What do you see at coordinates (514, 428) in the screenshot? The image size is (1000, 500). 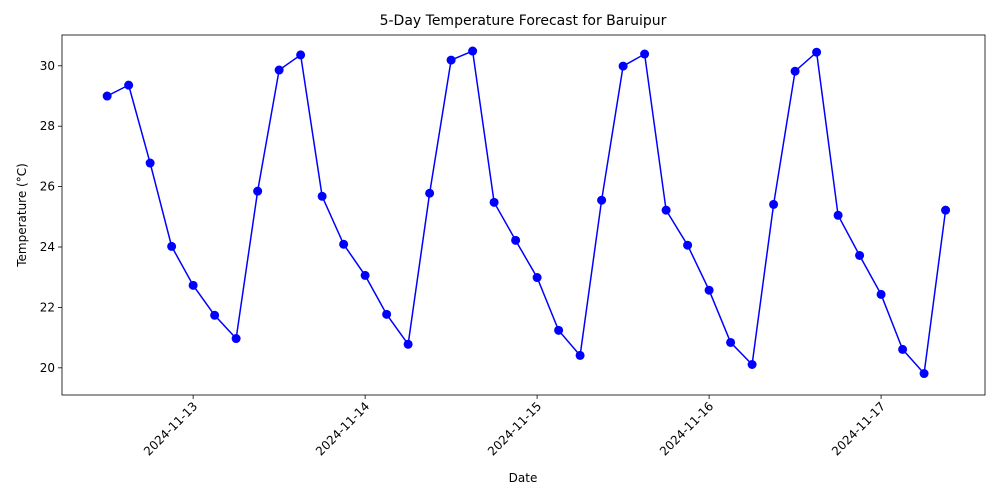 I see `x-tick-label: 2024-11-15` at bounding box center [514, 428].